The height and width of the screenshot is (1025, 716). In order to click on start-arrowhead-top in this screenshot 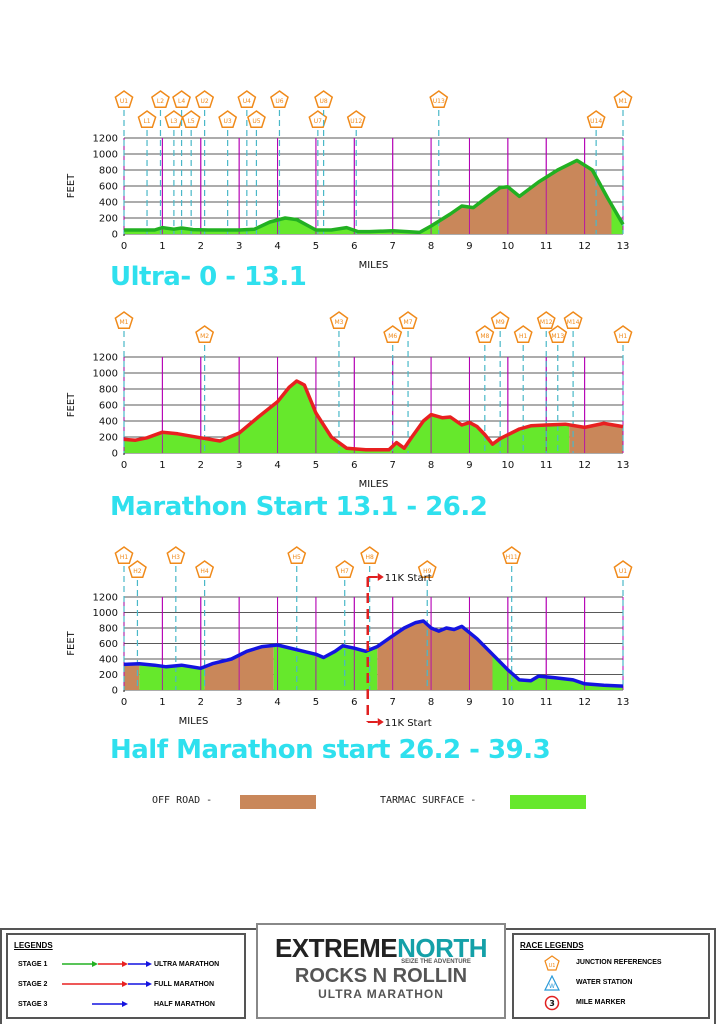, I will do `click(380, 577)`.